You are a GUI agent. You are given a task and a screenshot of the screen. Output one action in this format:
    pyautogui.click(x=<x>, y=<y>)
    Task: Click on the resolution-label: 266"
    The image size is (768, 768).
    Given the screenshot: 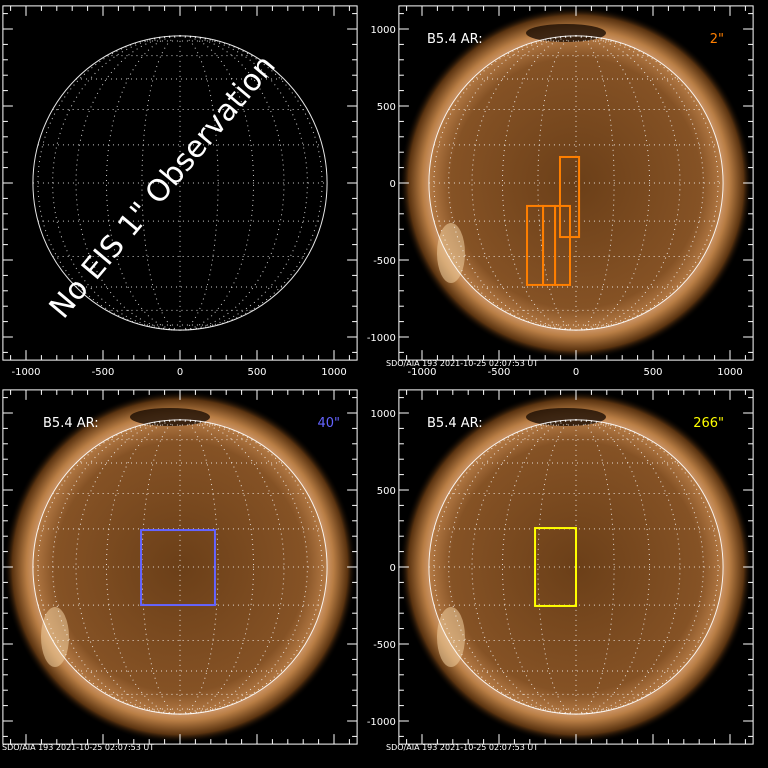 What is the action you would take?
    pyautogui.click(x=708, y=423)
    